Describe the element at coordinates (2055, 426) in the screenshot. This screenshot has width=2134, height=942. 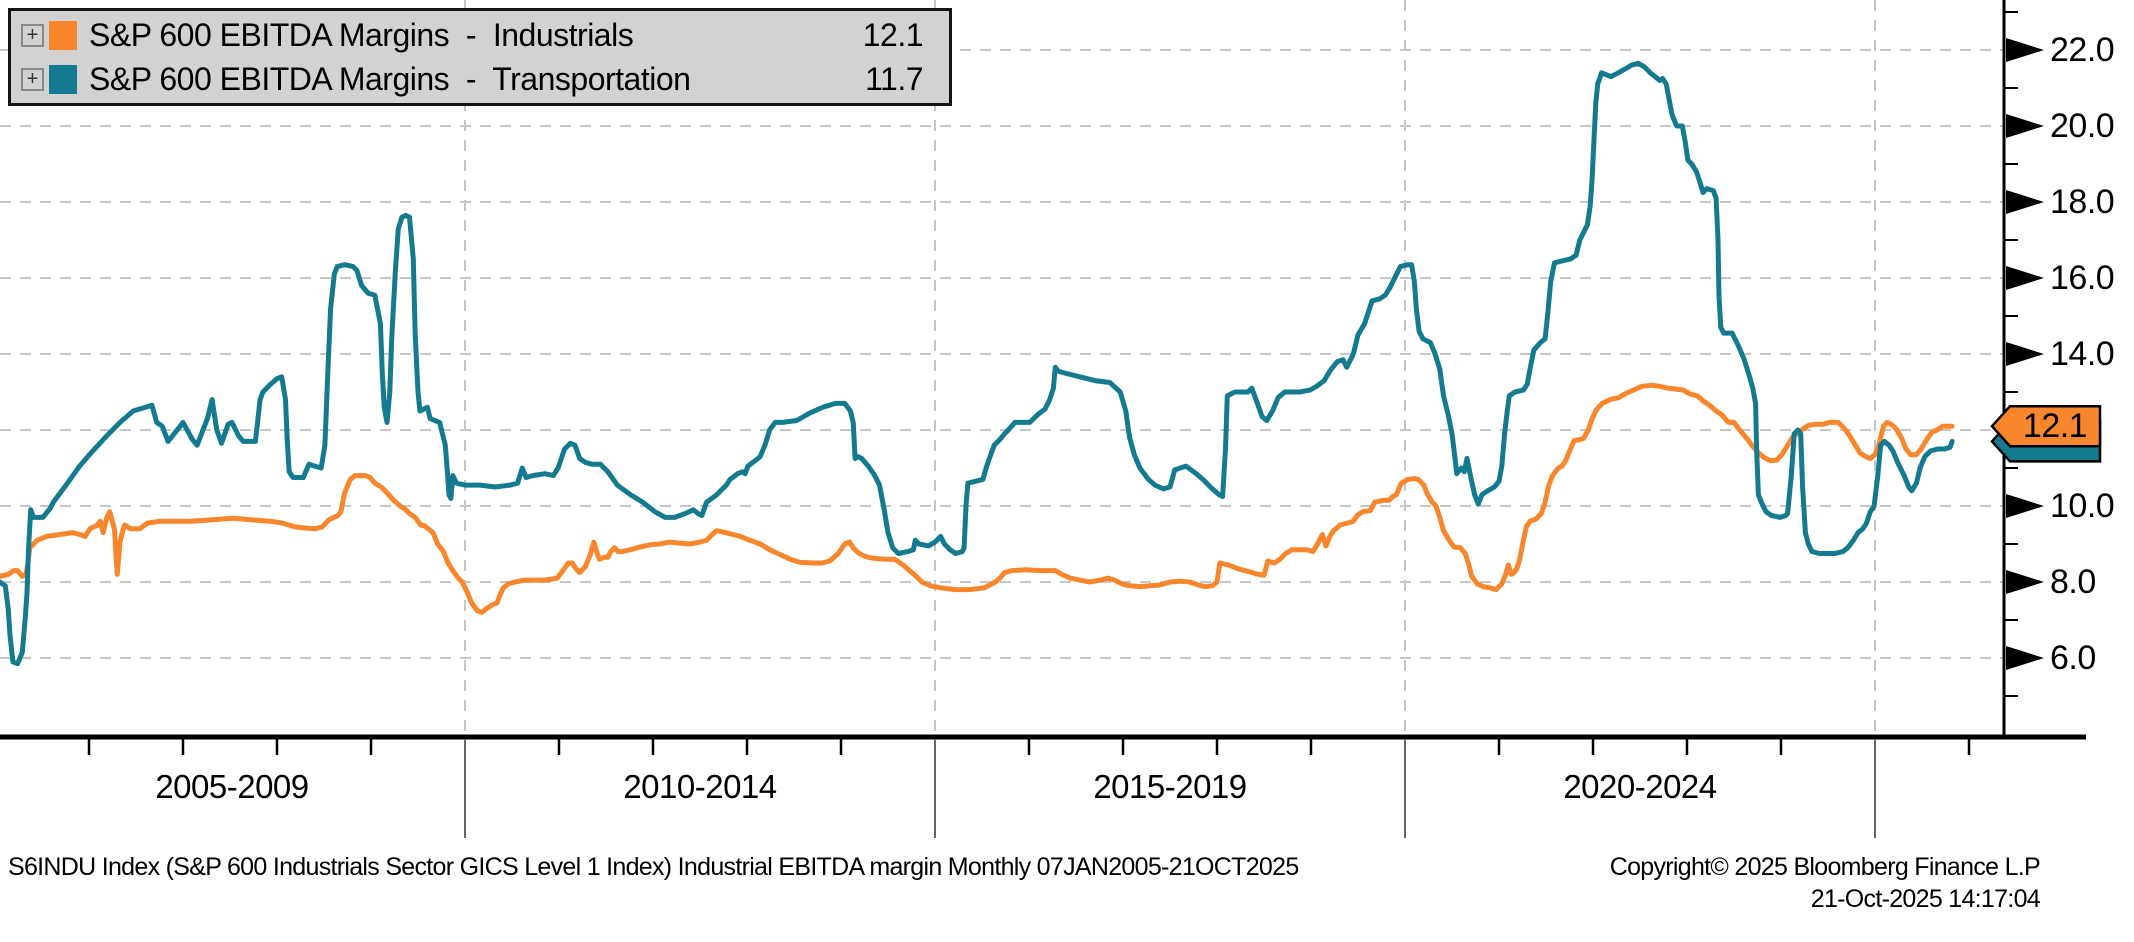
I see `badge-value-label: 12.1` at that location.